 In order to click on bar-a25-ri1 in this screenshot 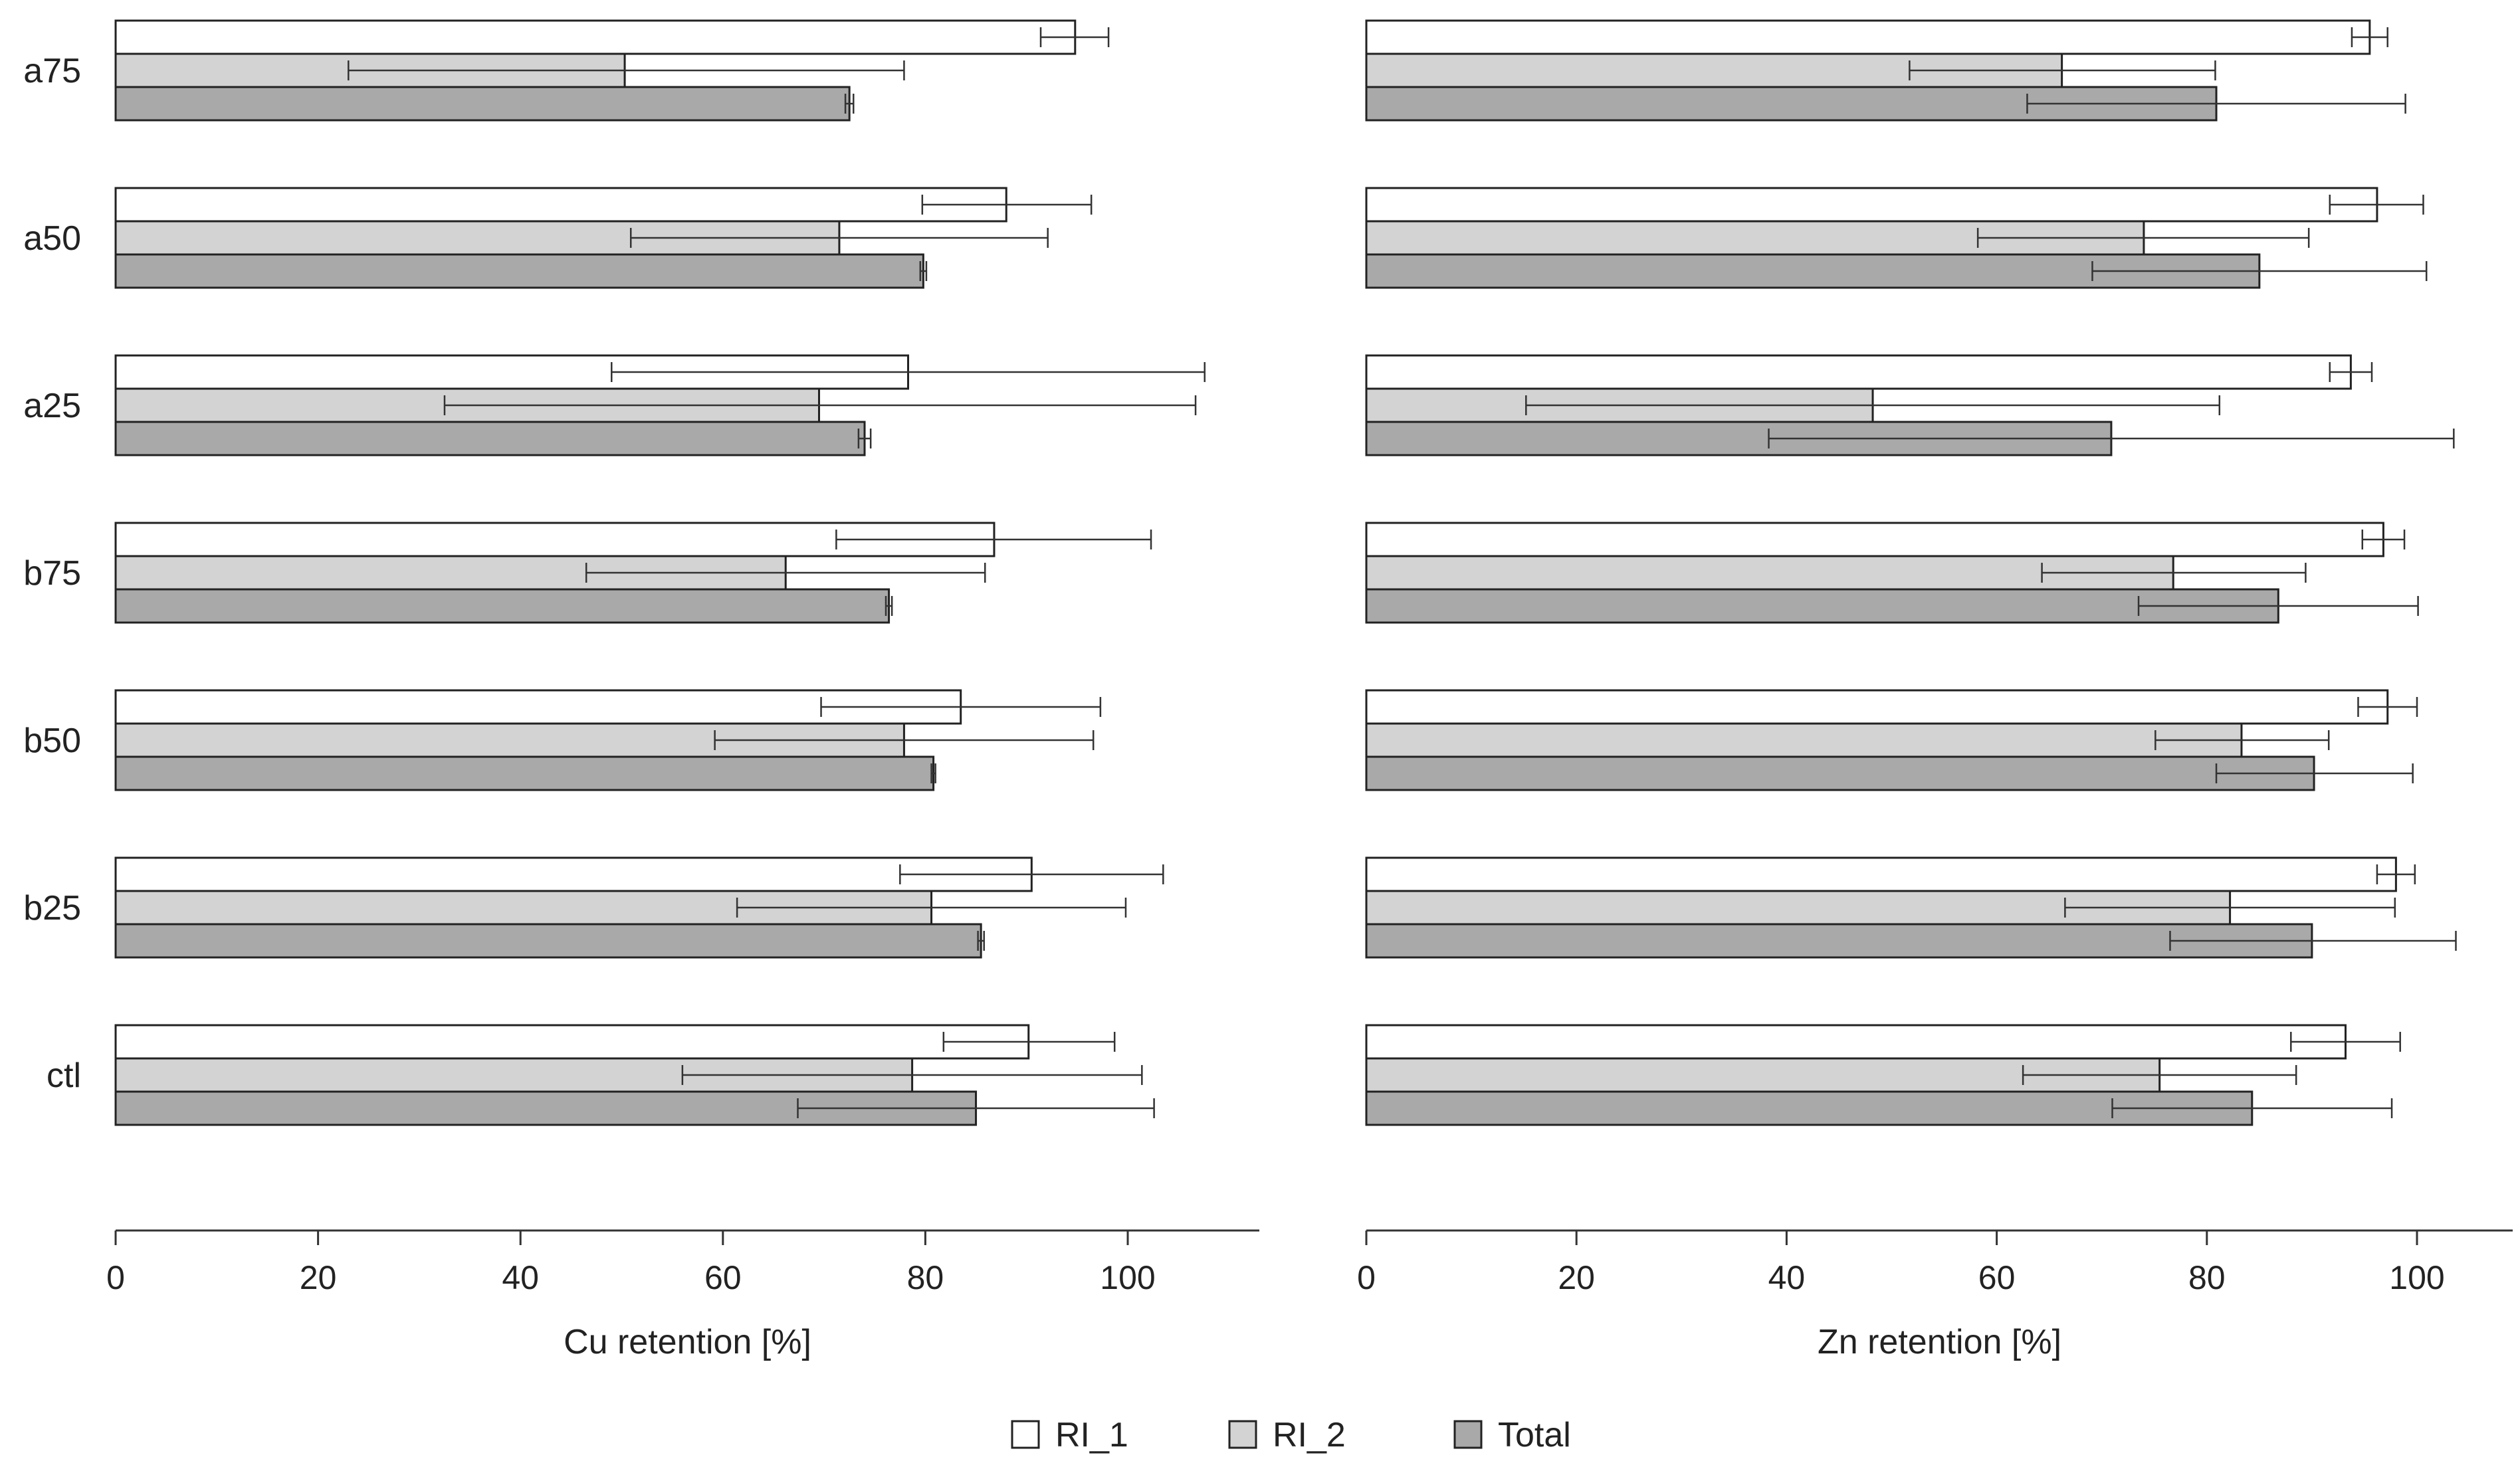, I will do `click(1858, 372)`.